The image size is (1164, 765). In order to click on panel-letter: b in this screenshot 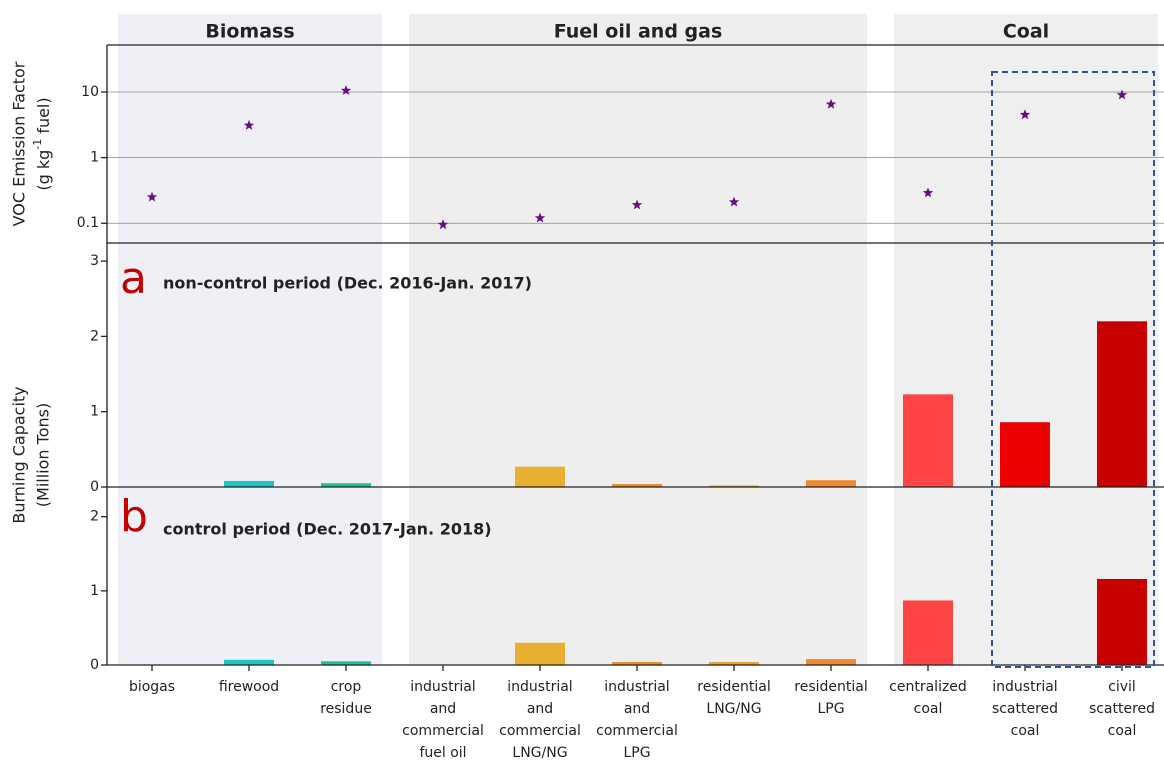, I will do `click(134, 516)`.